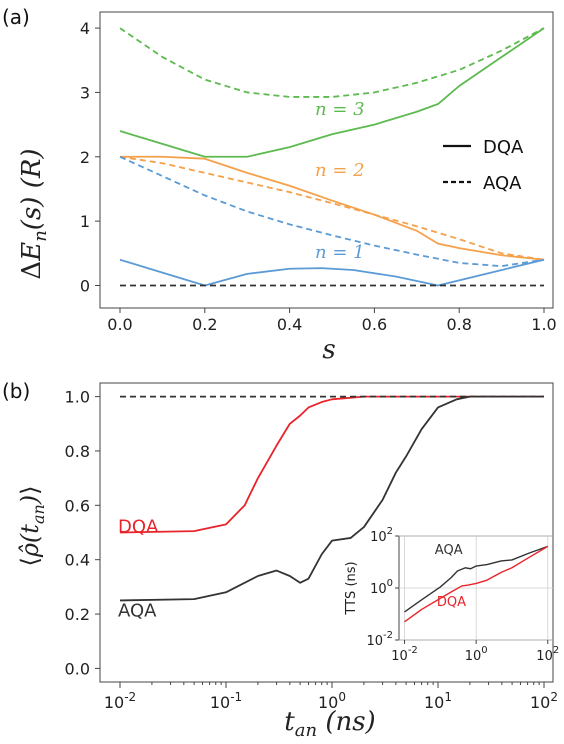 This screenshot has width=564, height=744. What do you see at coordinates (547, 654) in the screenshot?
I see `inset-x-tick-label: 10²` at bounding box center [547, 654].